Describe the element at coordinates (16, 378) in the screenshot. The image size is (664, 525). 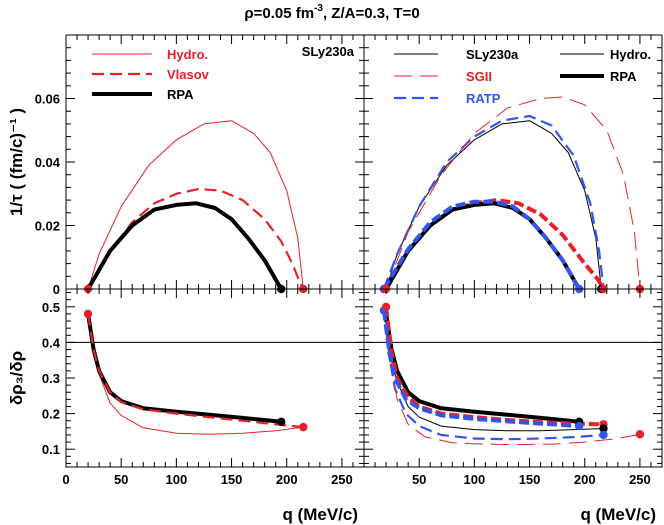
I see `y-axis-label: δρ₃/δρ` at that location.